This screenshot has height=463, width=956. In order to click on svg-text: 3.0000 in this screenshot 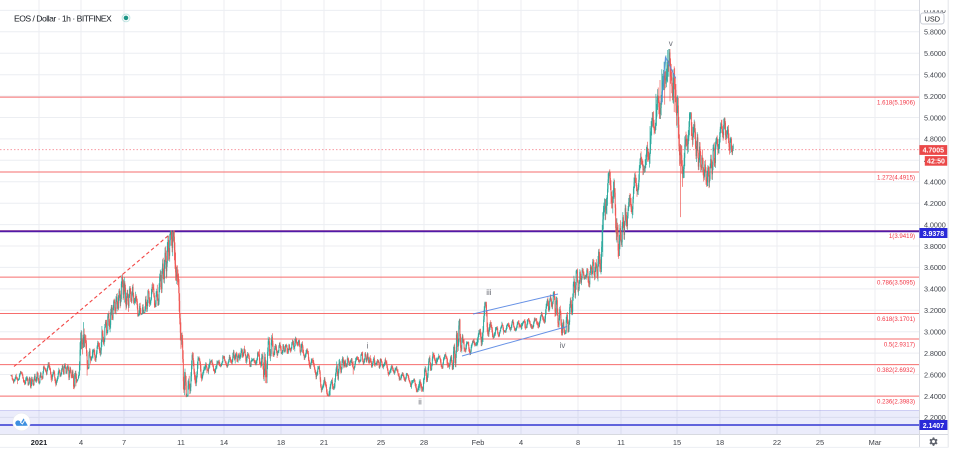, I will do `click(935, 332)`.